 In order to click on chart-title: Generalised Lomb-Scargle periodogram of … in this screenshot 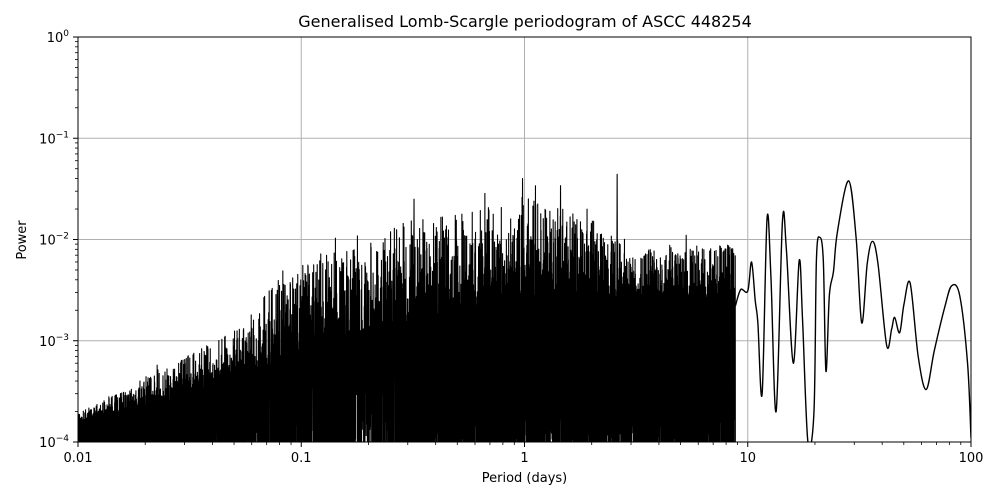, I will do `click(525, 21)`.